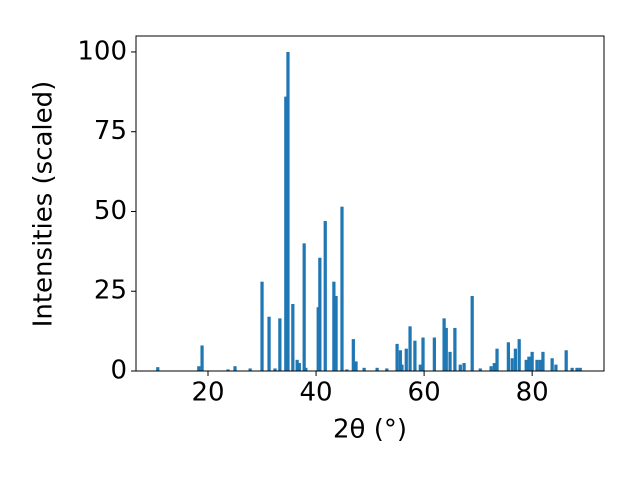 The width and height of the screenshot is (640, 480). I want to click on x-axis-label: 2θ (°), so click(370, 430).